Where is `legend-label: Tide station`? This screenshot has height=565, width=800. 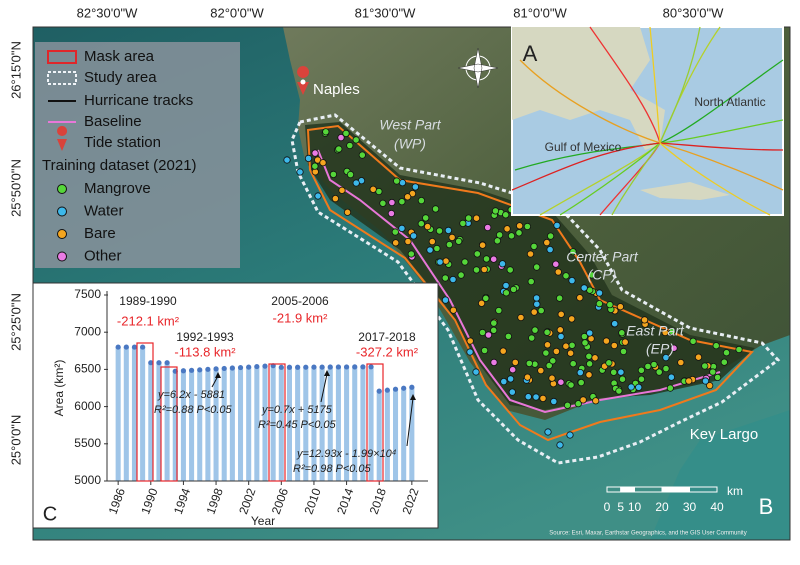
legend-label: Tide station is located at coordinates (122, 142).